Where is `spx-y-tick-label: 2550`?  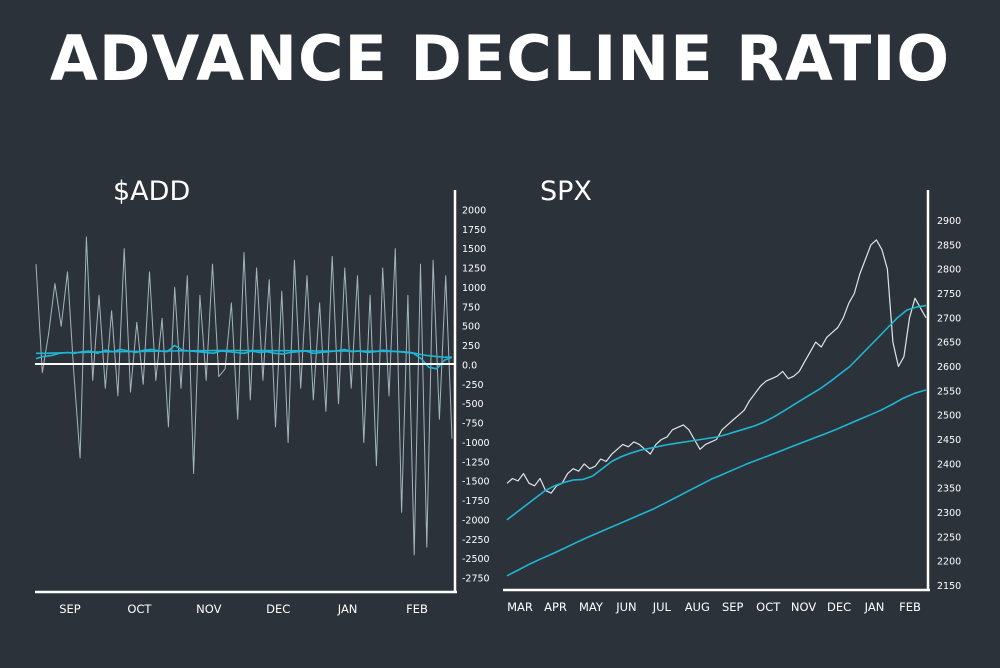
spx-y-tick-label: 2550 is located at coordinates (949, 391).